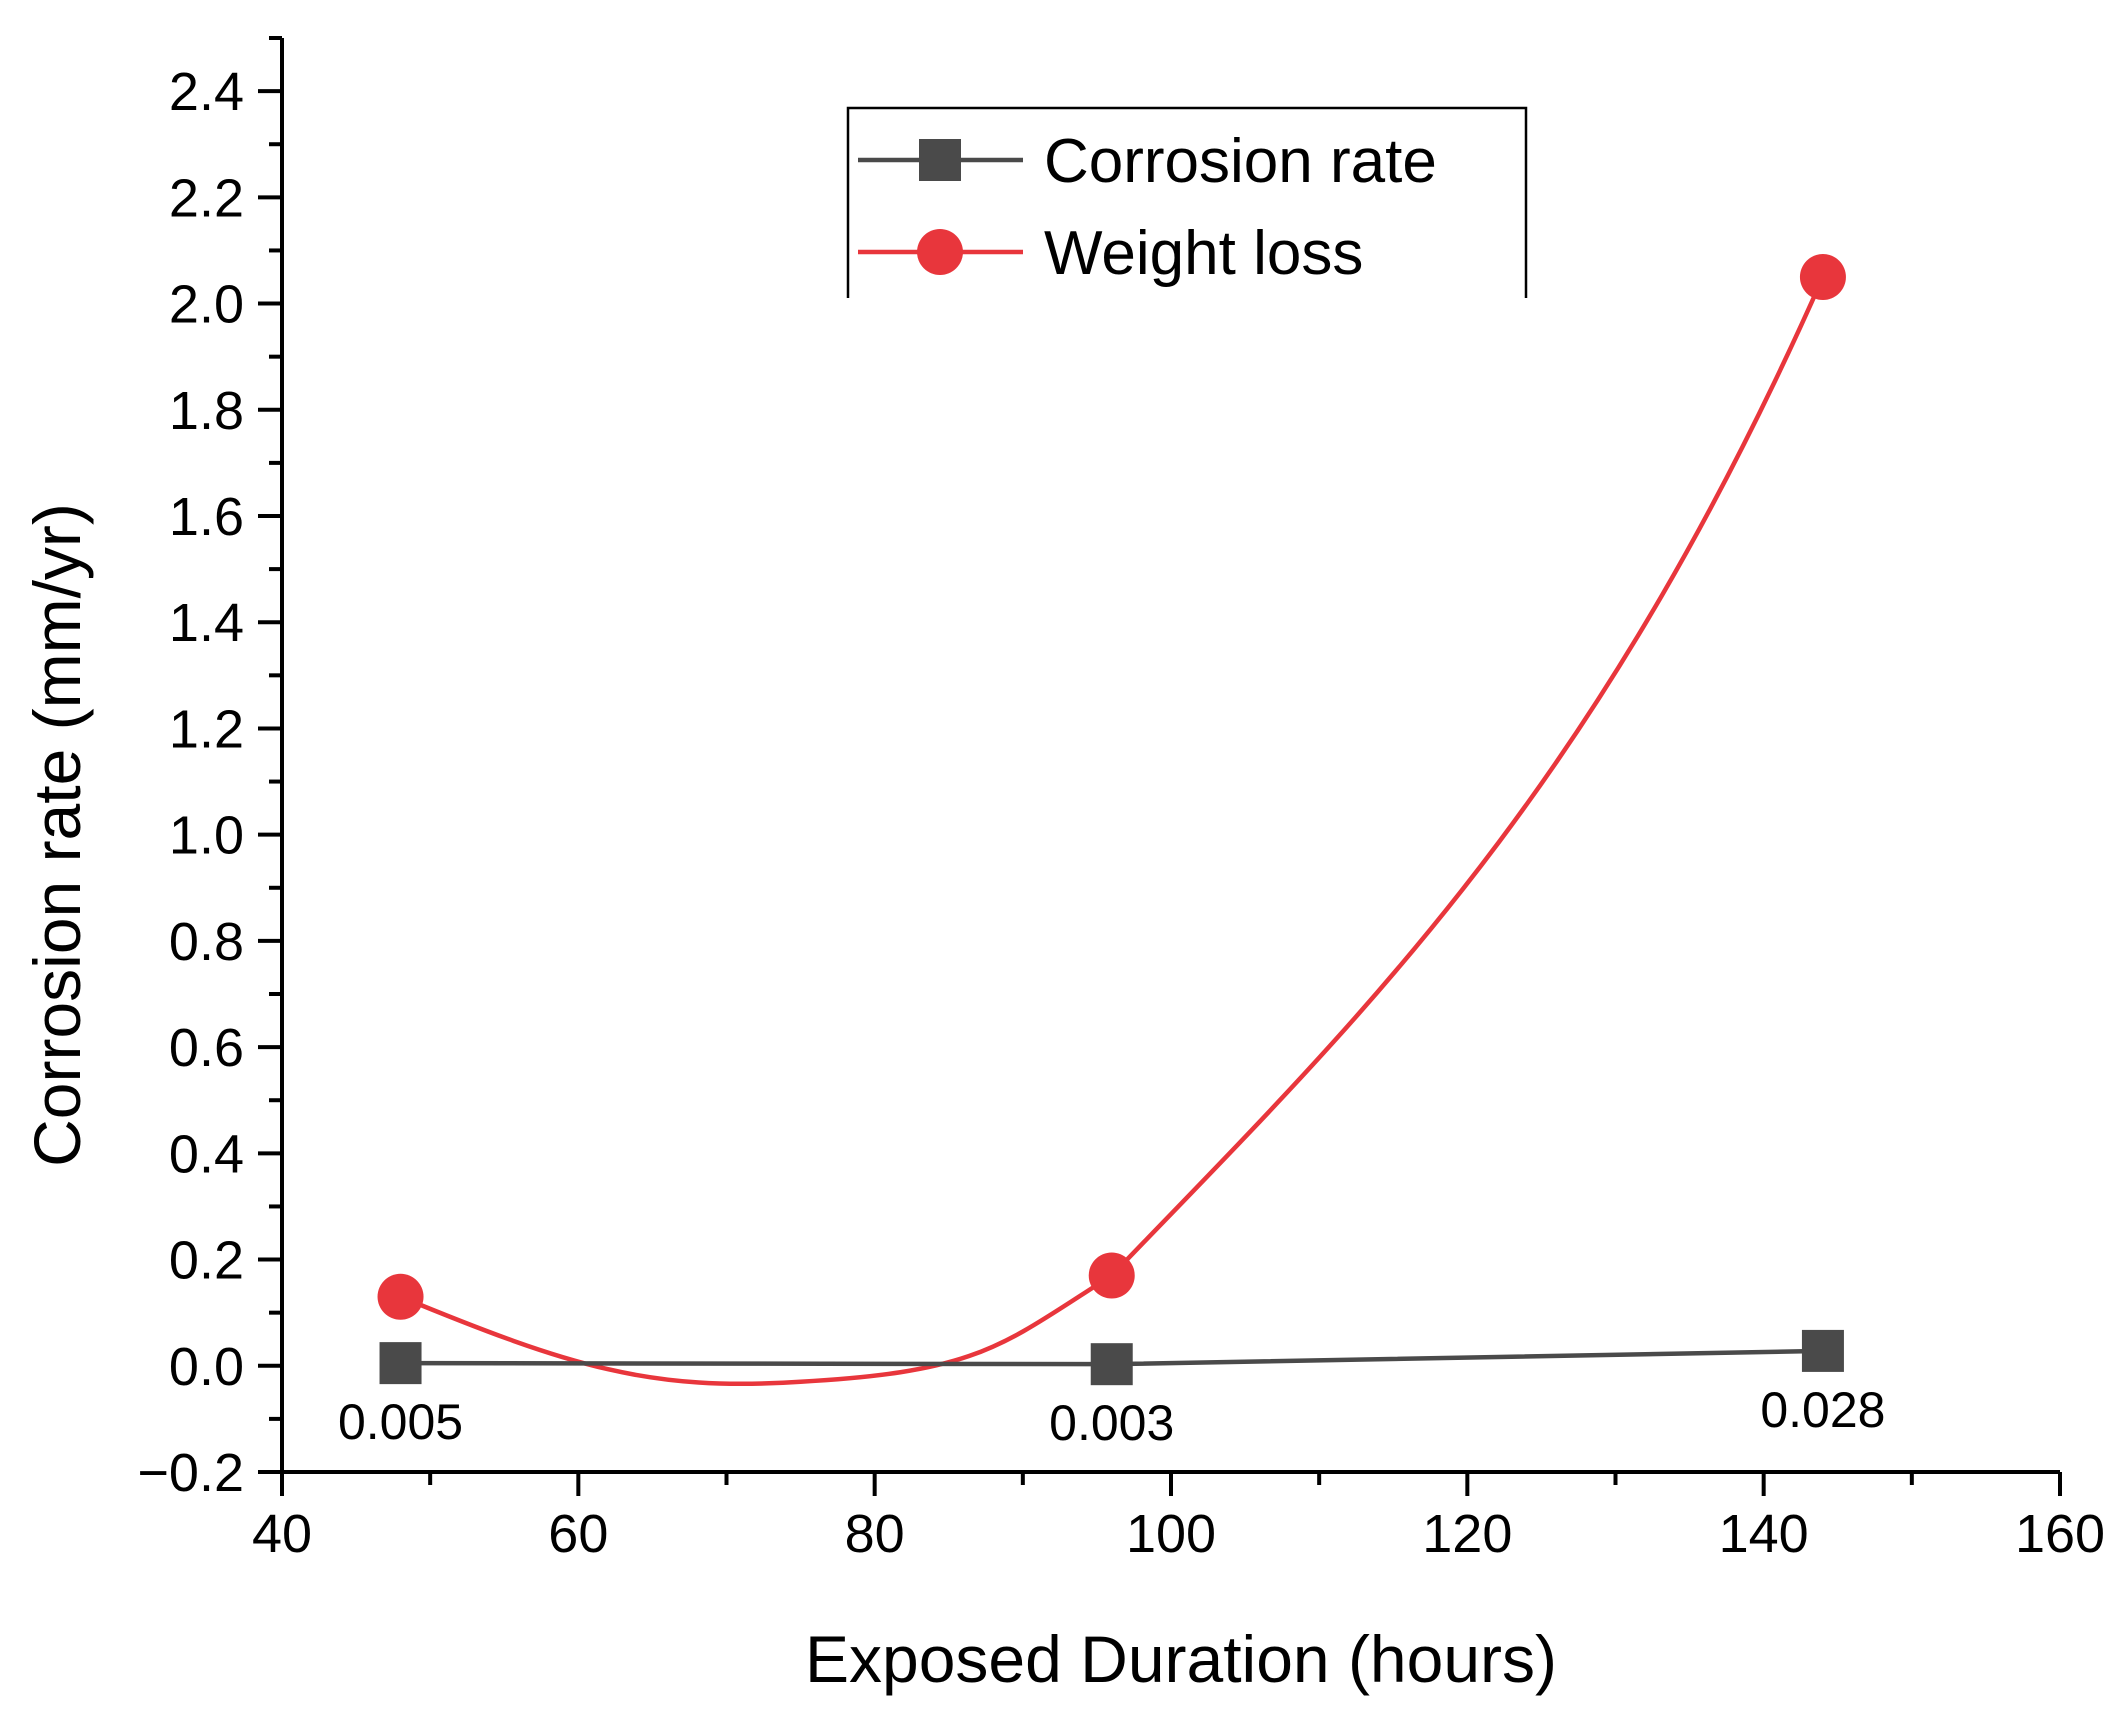 The image size is (2128, 1718). I want to click on x-tick-label: 100, so click(1171, 1534).